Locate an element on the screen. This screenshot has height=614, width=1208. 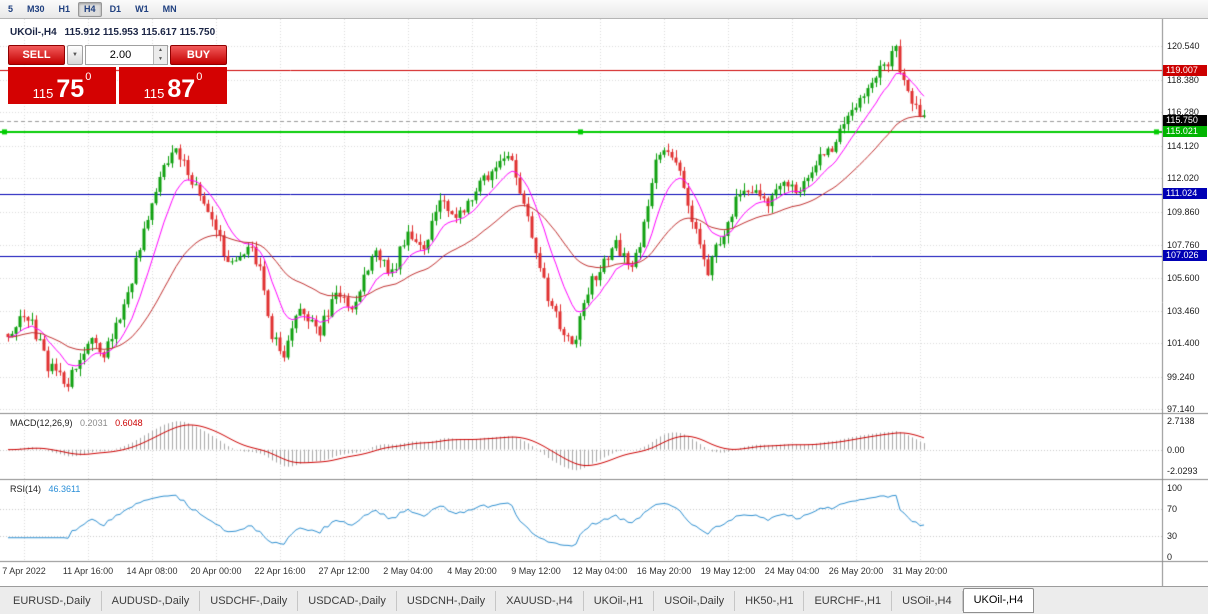
volume-field-group: ▲ ▼ is located at coordinates (126, 55).